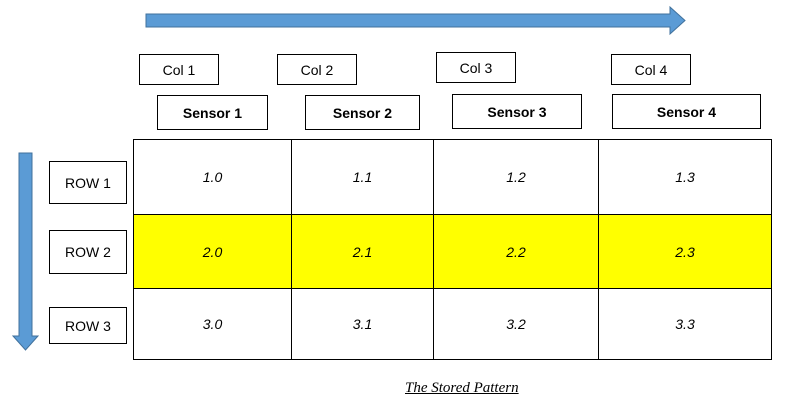  I want to click on row-label-1: ROW 1, so click(88, 182).